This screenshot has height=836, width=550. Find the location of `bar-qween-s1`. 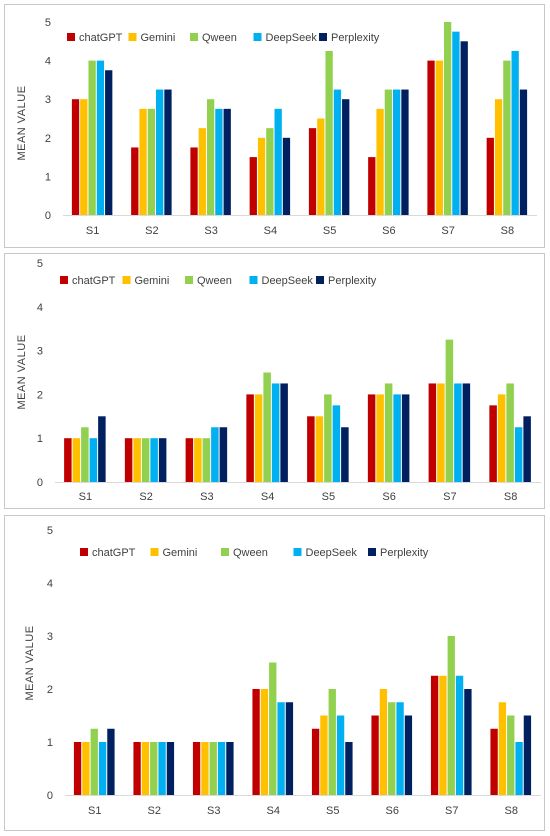

bar-qween-s1 is located at coordinates (92, 137).